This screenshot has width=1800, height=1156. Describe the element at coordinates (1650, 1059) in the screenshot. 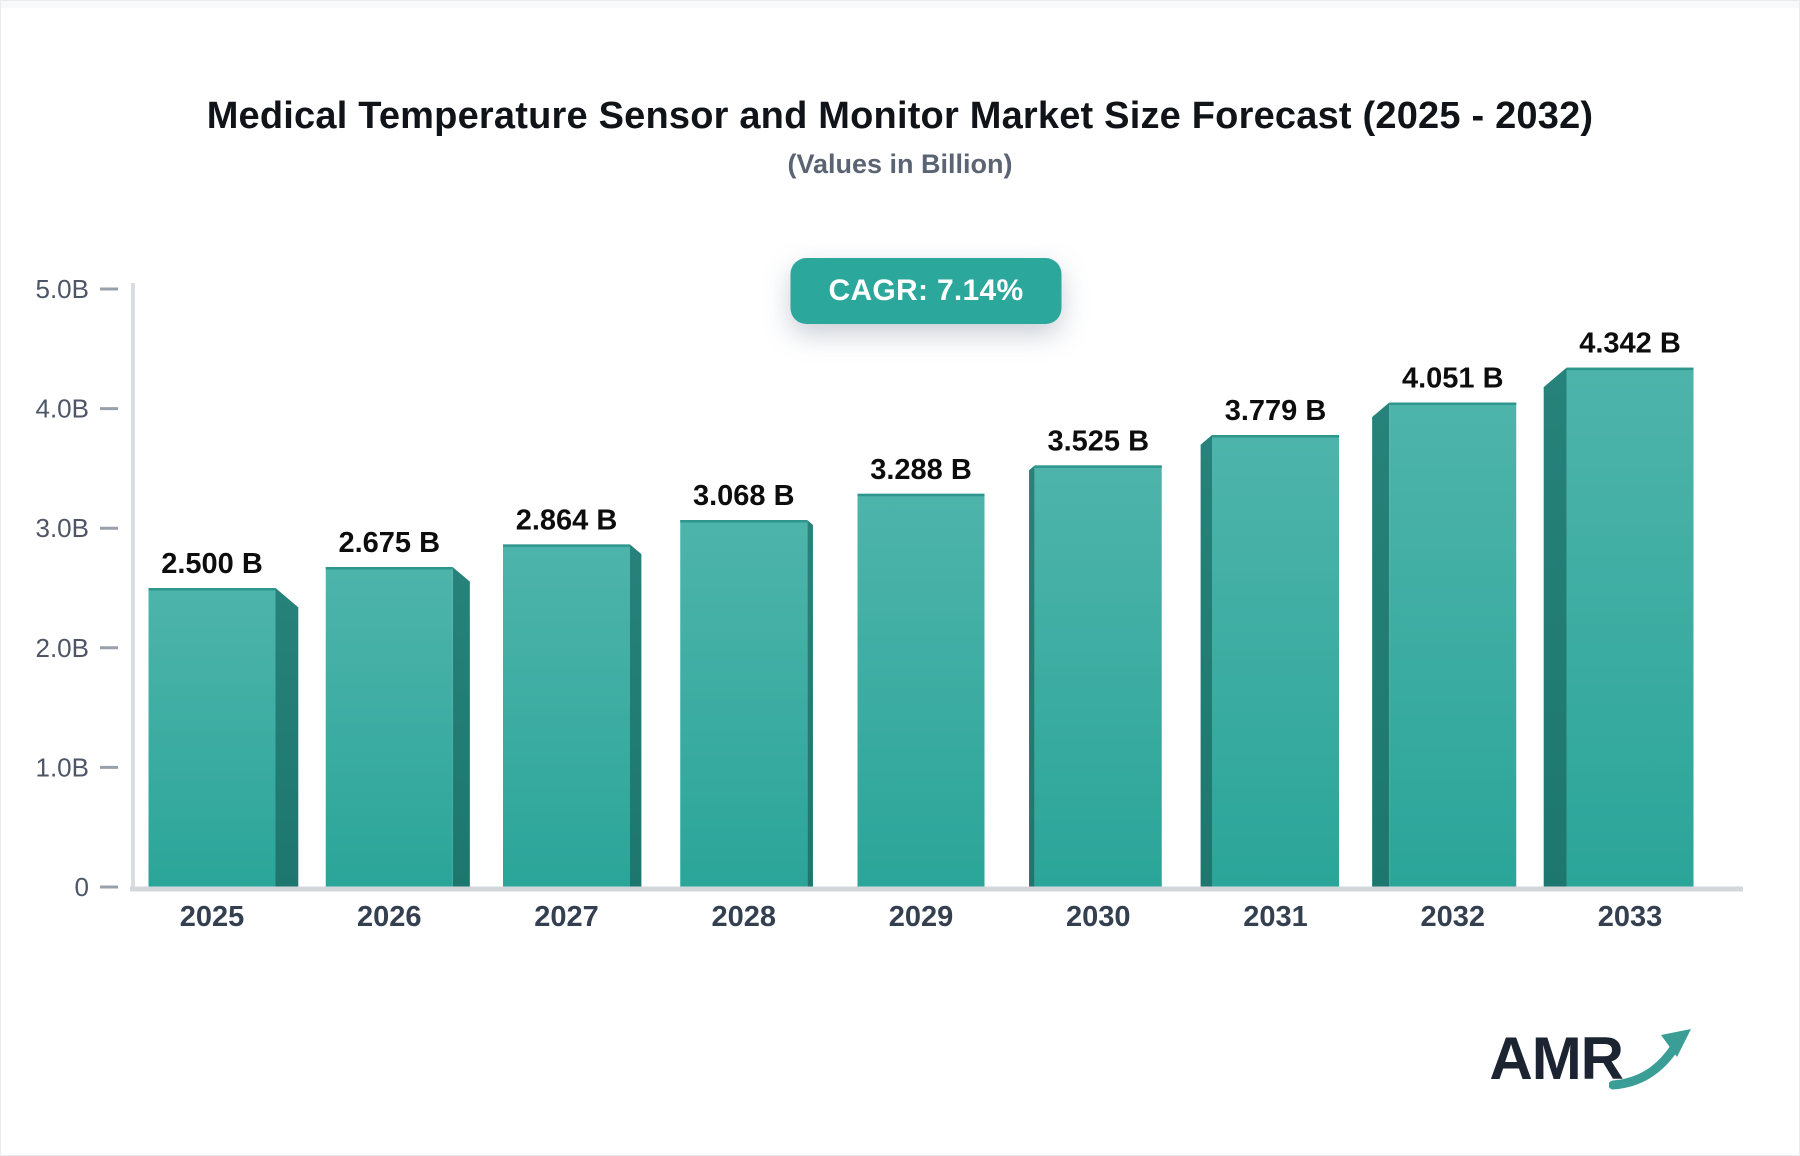

I see `growth-arrow-icon` at that location.